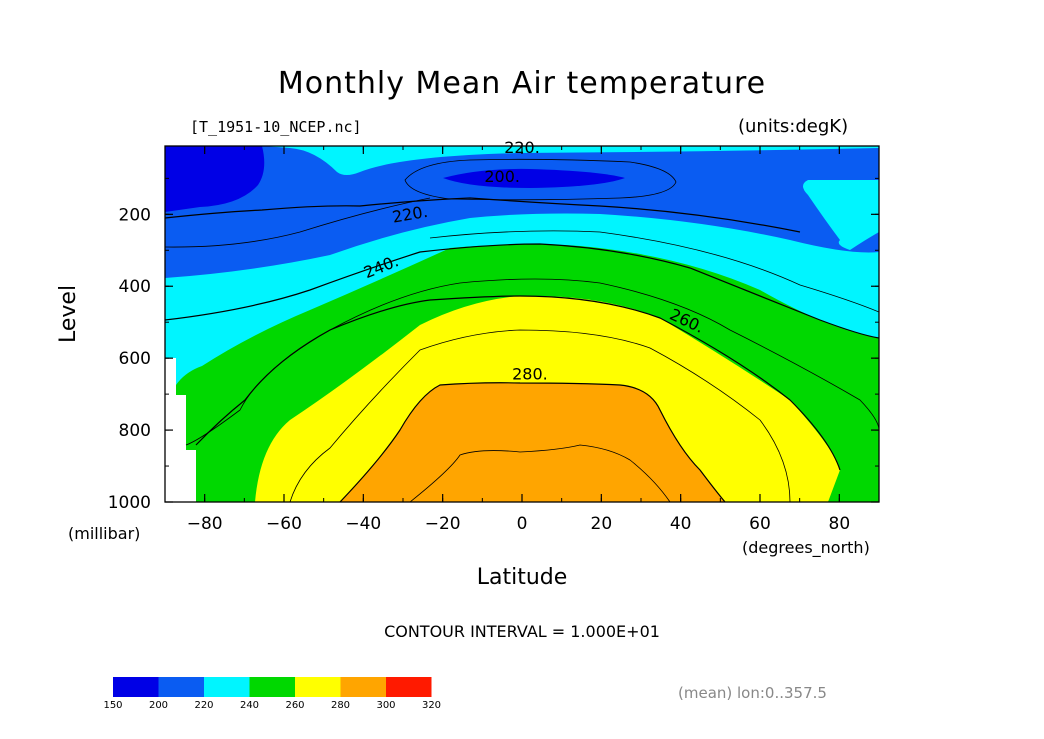 The image size is (1044, 739). I want to click on contour-label: 280., so click(530, 374).